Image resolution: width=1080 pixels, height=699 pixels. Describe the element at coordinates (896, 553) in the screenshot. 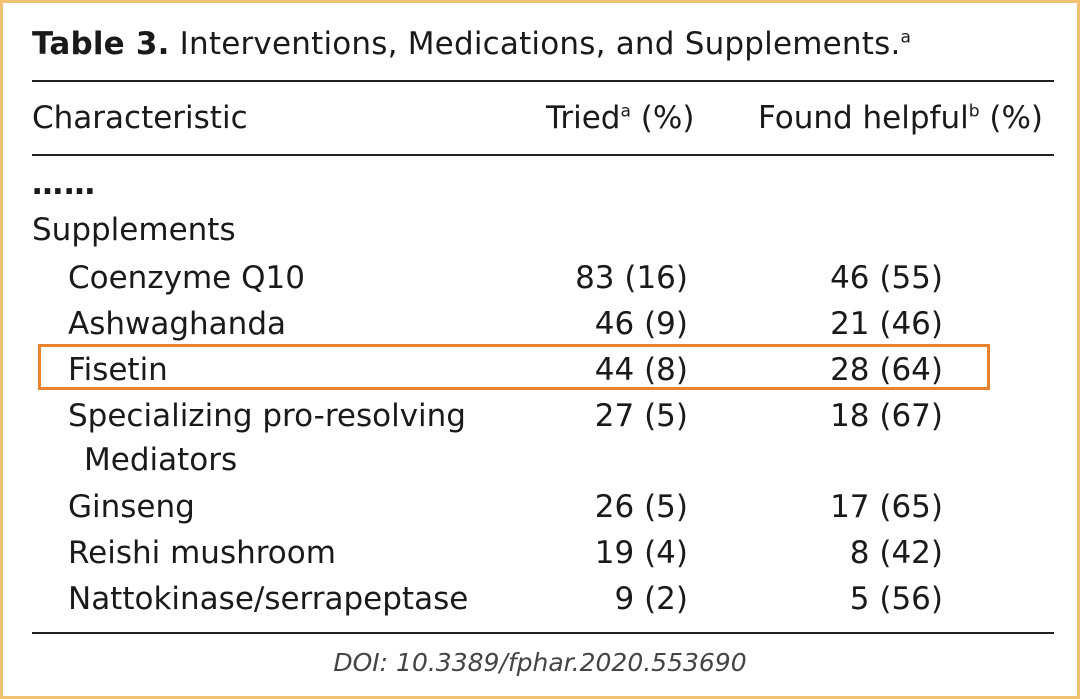

I see `row-helpful: 8 (42)` at that location.